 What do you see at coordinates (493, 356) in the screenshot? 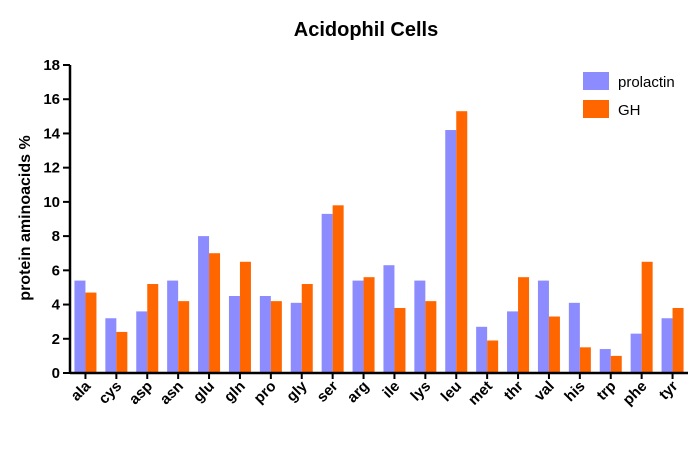
I see `bar-met-GH` at bounding box center [493, 356].